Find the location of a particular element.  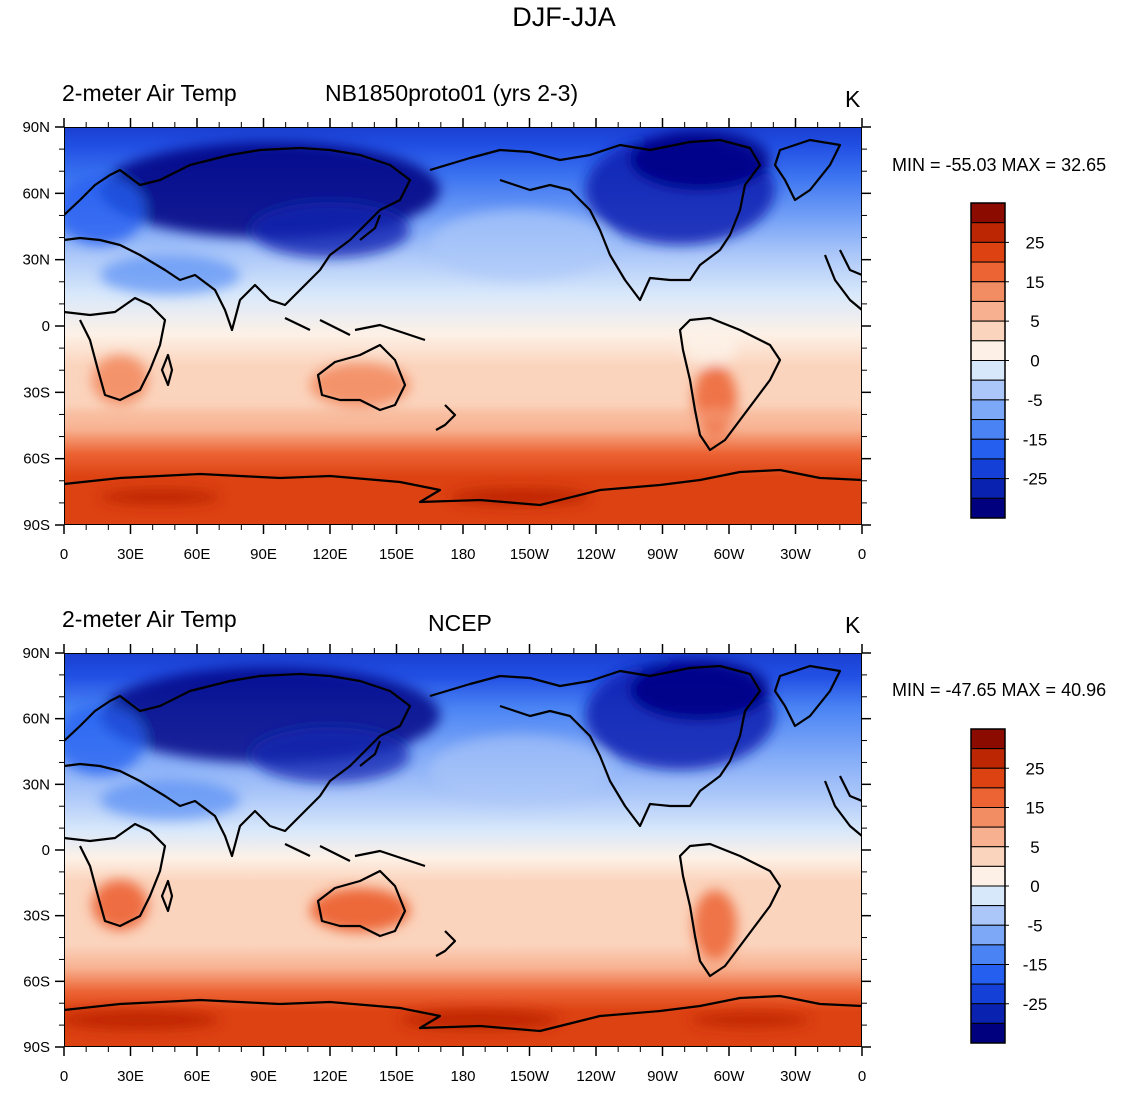

x-tick-label: 60E is located at coordinates (197, 554).